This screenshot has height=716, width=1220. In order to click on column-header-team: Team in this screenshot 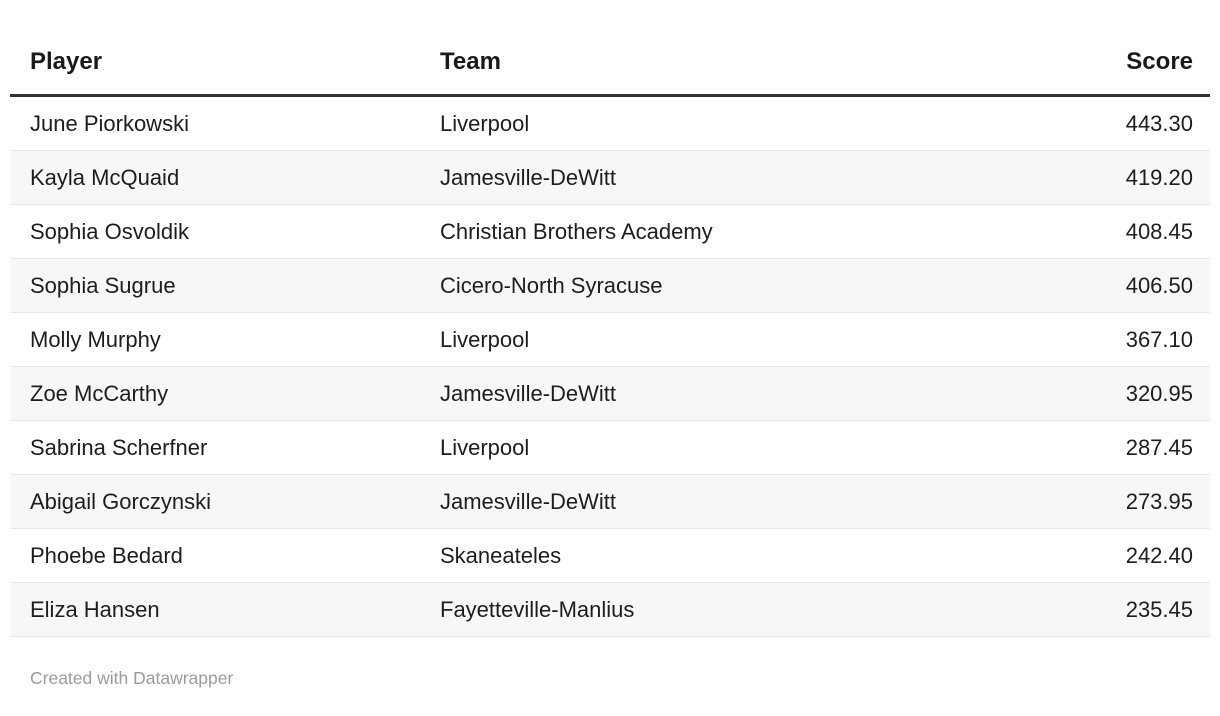, I will do `click(691, 63)`.